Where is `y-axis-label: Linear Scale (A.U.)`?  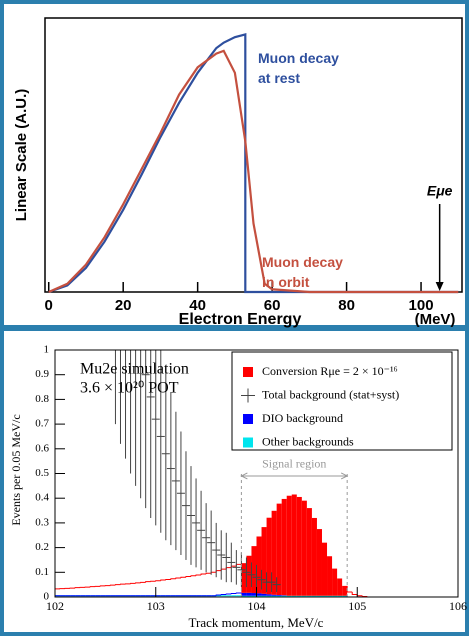
y-axis-label: Linear Scale (A.U.) is located at coordinates (21, 155).